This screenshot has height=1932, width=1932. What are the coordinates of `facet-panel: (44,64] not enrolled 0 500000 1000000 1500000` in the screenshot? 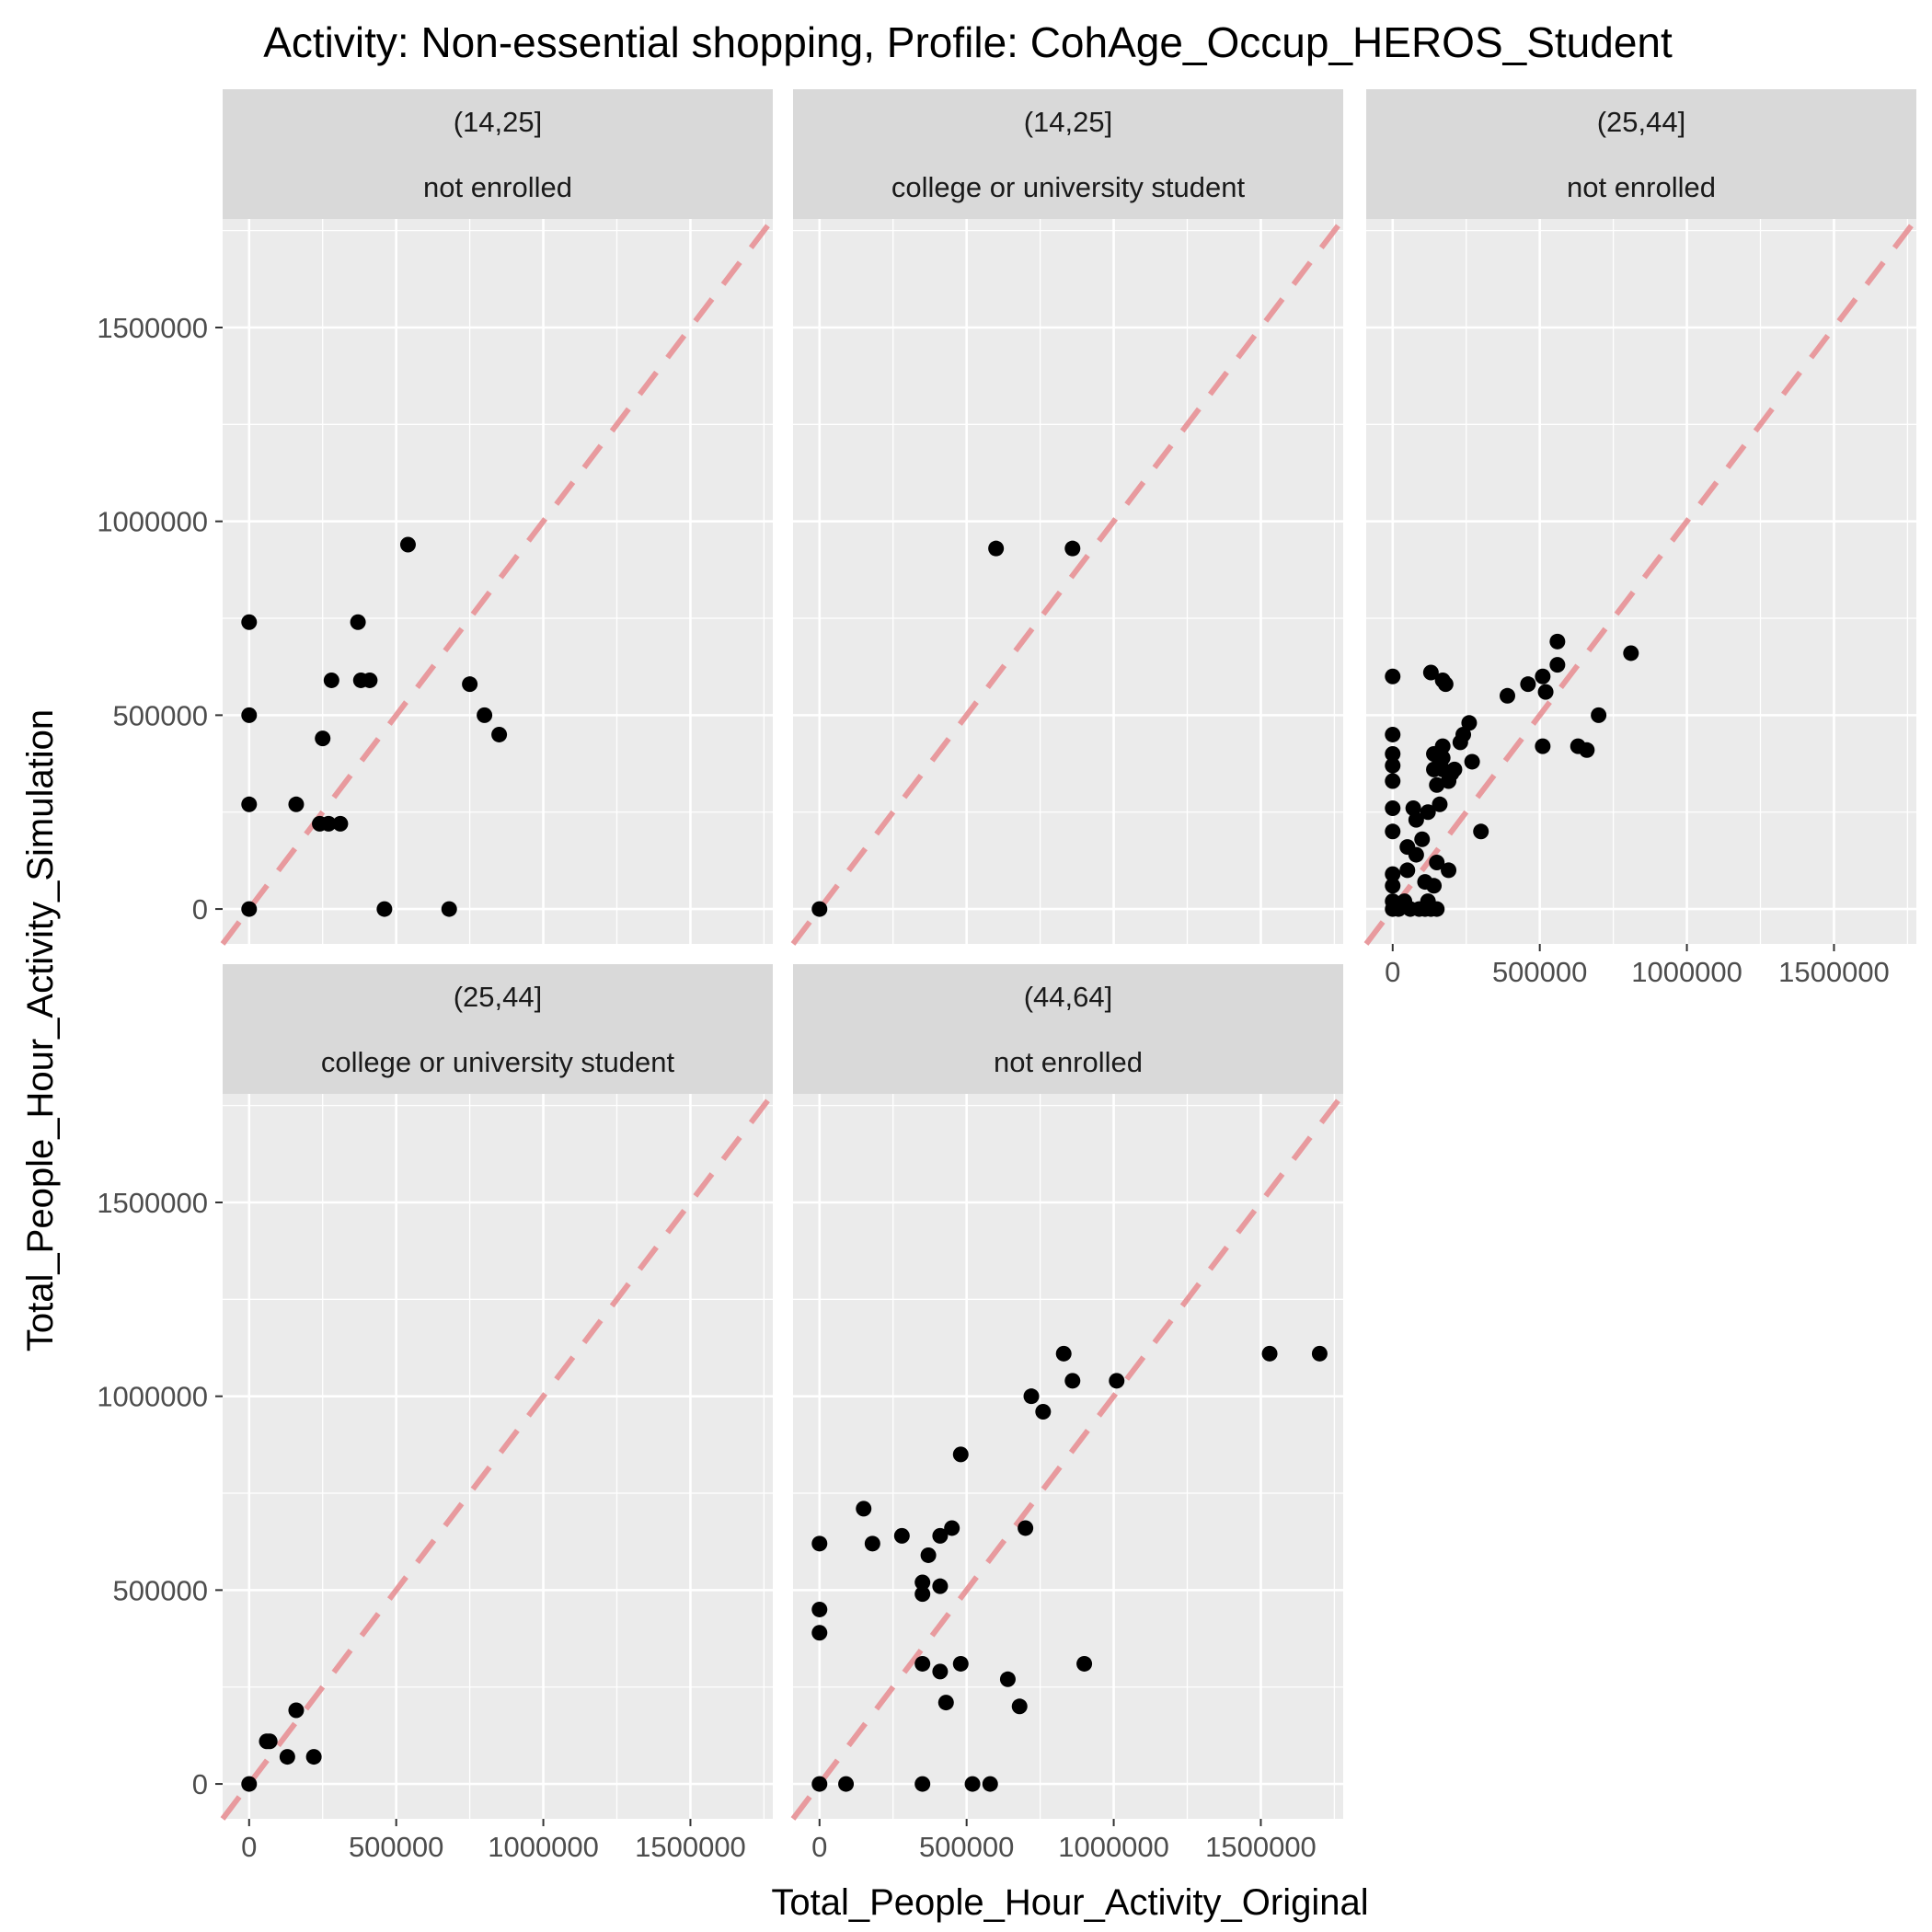 It's located at (1068, 1413).